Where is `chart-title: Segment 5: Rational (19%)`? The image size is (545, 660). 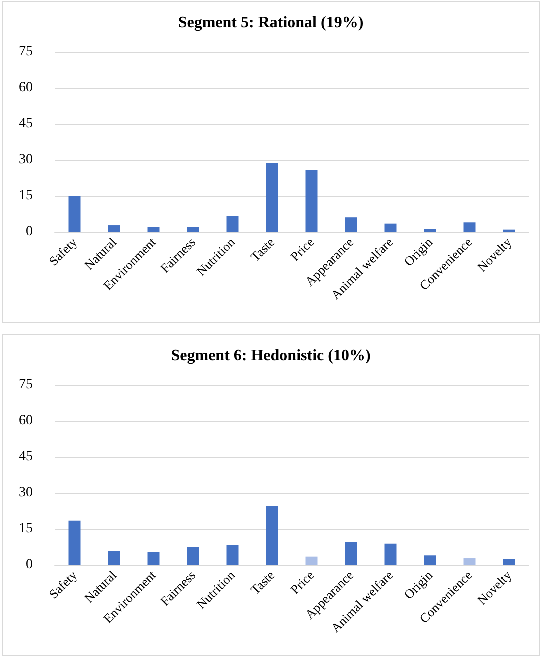
chart-title: Segment 5: Rational (19%) is located at coordinates (271, 23).